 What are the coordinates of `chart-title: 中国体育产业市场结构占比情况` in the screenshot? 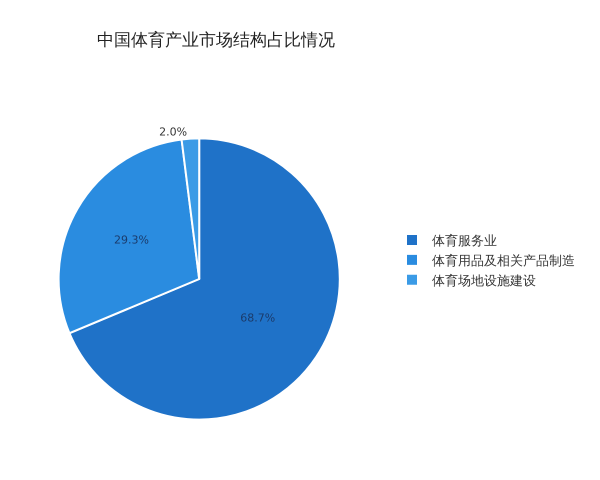 It's located at (216, 40).